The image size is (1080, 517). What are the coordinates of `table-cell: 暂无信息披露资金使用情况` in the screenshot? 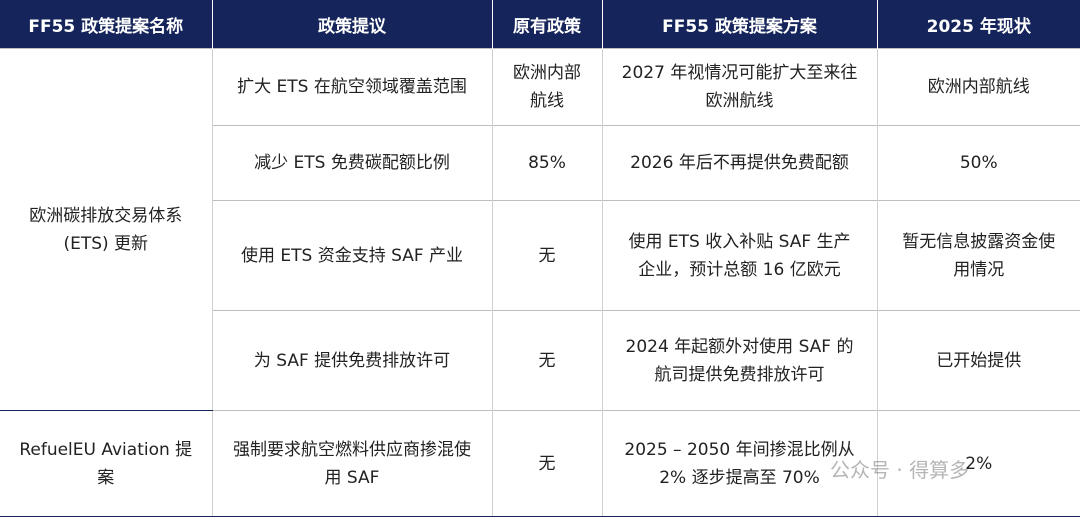 It's located at (978, 255).